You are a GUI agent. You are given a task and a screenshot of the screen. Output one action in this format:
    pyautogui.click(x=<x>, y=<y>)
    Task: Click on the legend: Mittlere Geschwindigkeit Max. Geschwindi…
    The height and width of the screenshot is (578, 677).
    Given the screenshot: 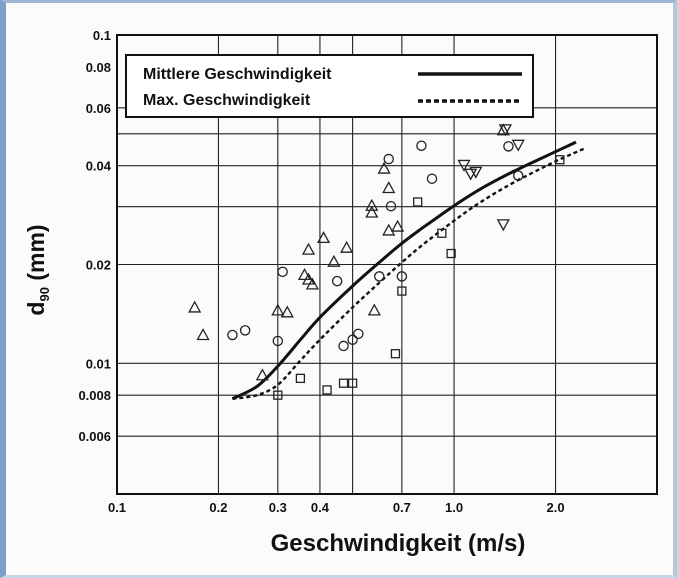 What is the action you would take?
    pyautogui.click(x=329, y=86)
    